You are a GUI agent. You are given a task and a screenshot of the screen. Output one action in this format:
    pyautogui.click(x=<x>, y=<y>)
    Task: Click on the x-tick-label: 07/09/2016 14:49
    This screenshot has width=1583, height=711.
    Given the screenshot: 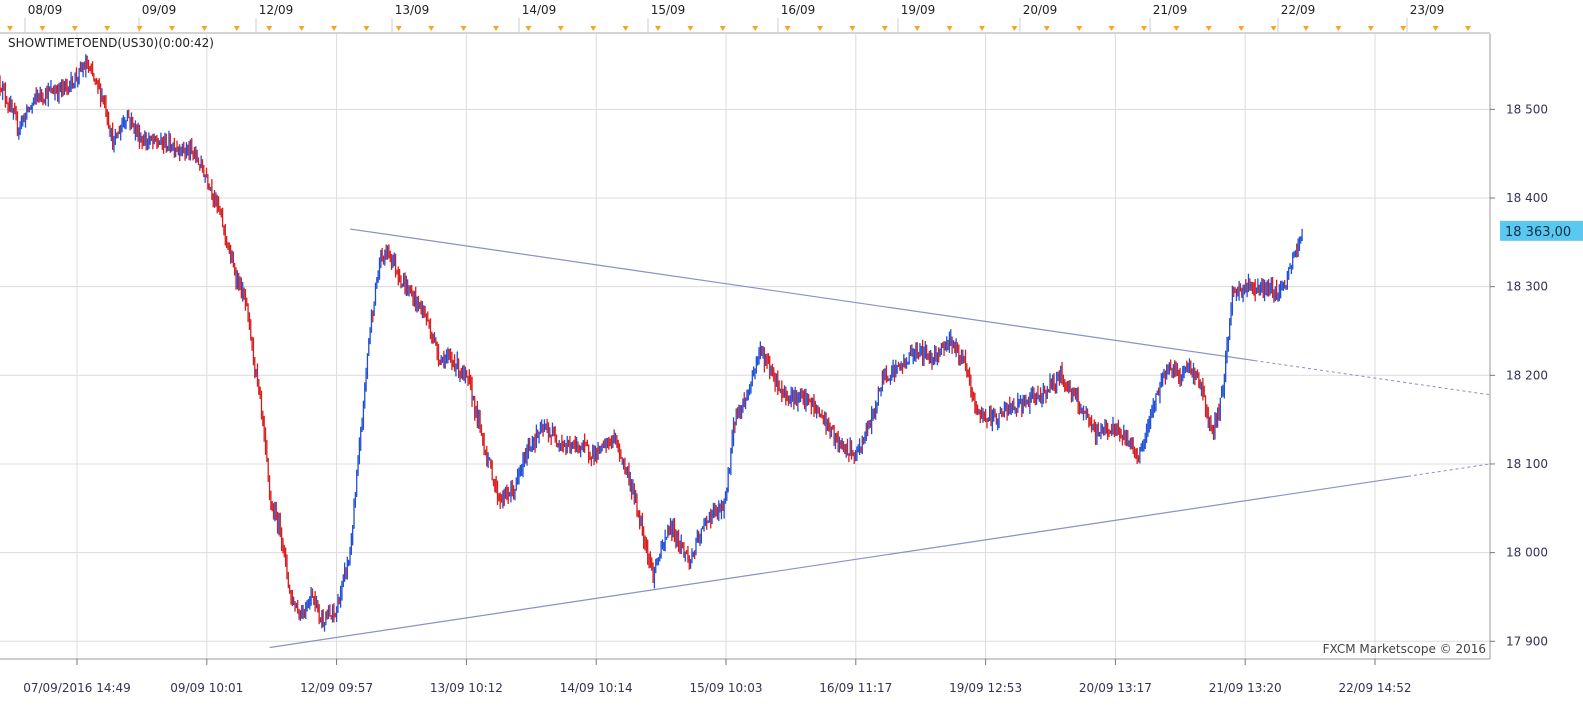 What is the action you would take?
    pyautogui.click(x=77, y=688)
    